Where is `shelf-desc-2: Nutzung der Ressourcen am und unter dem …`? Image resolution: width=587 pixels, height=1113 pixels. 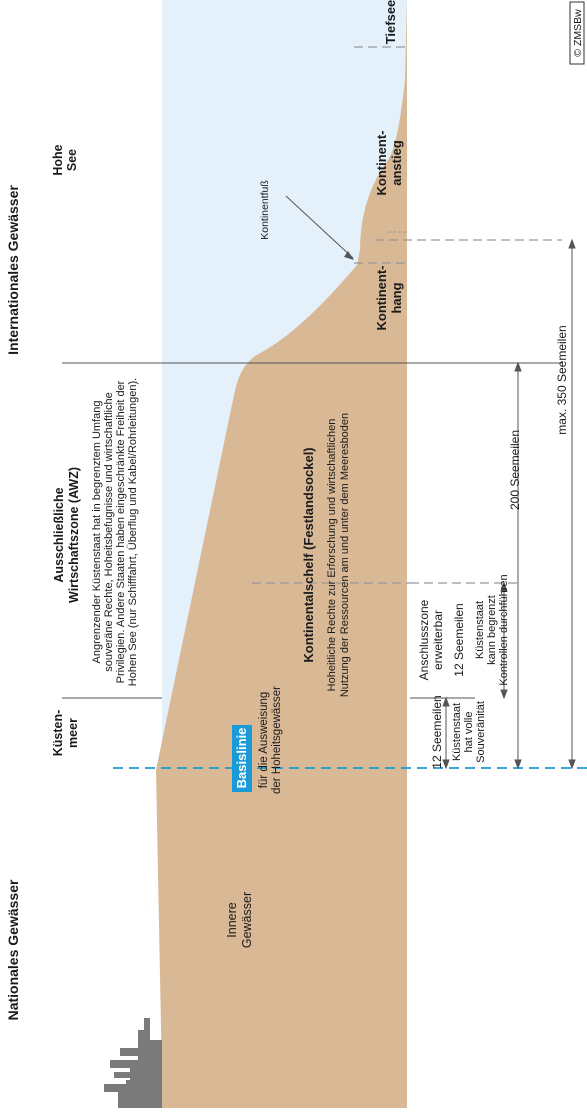
shelf-desc-2: Nutzung der Ressourcen am und unter dem … is located at coordinates (345, 555).